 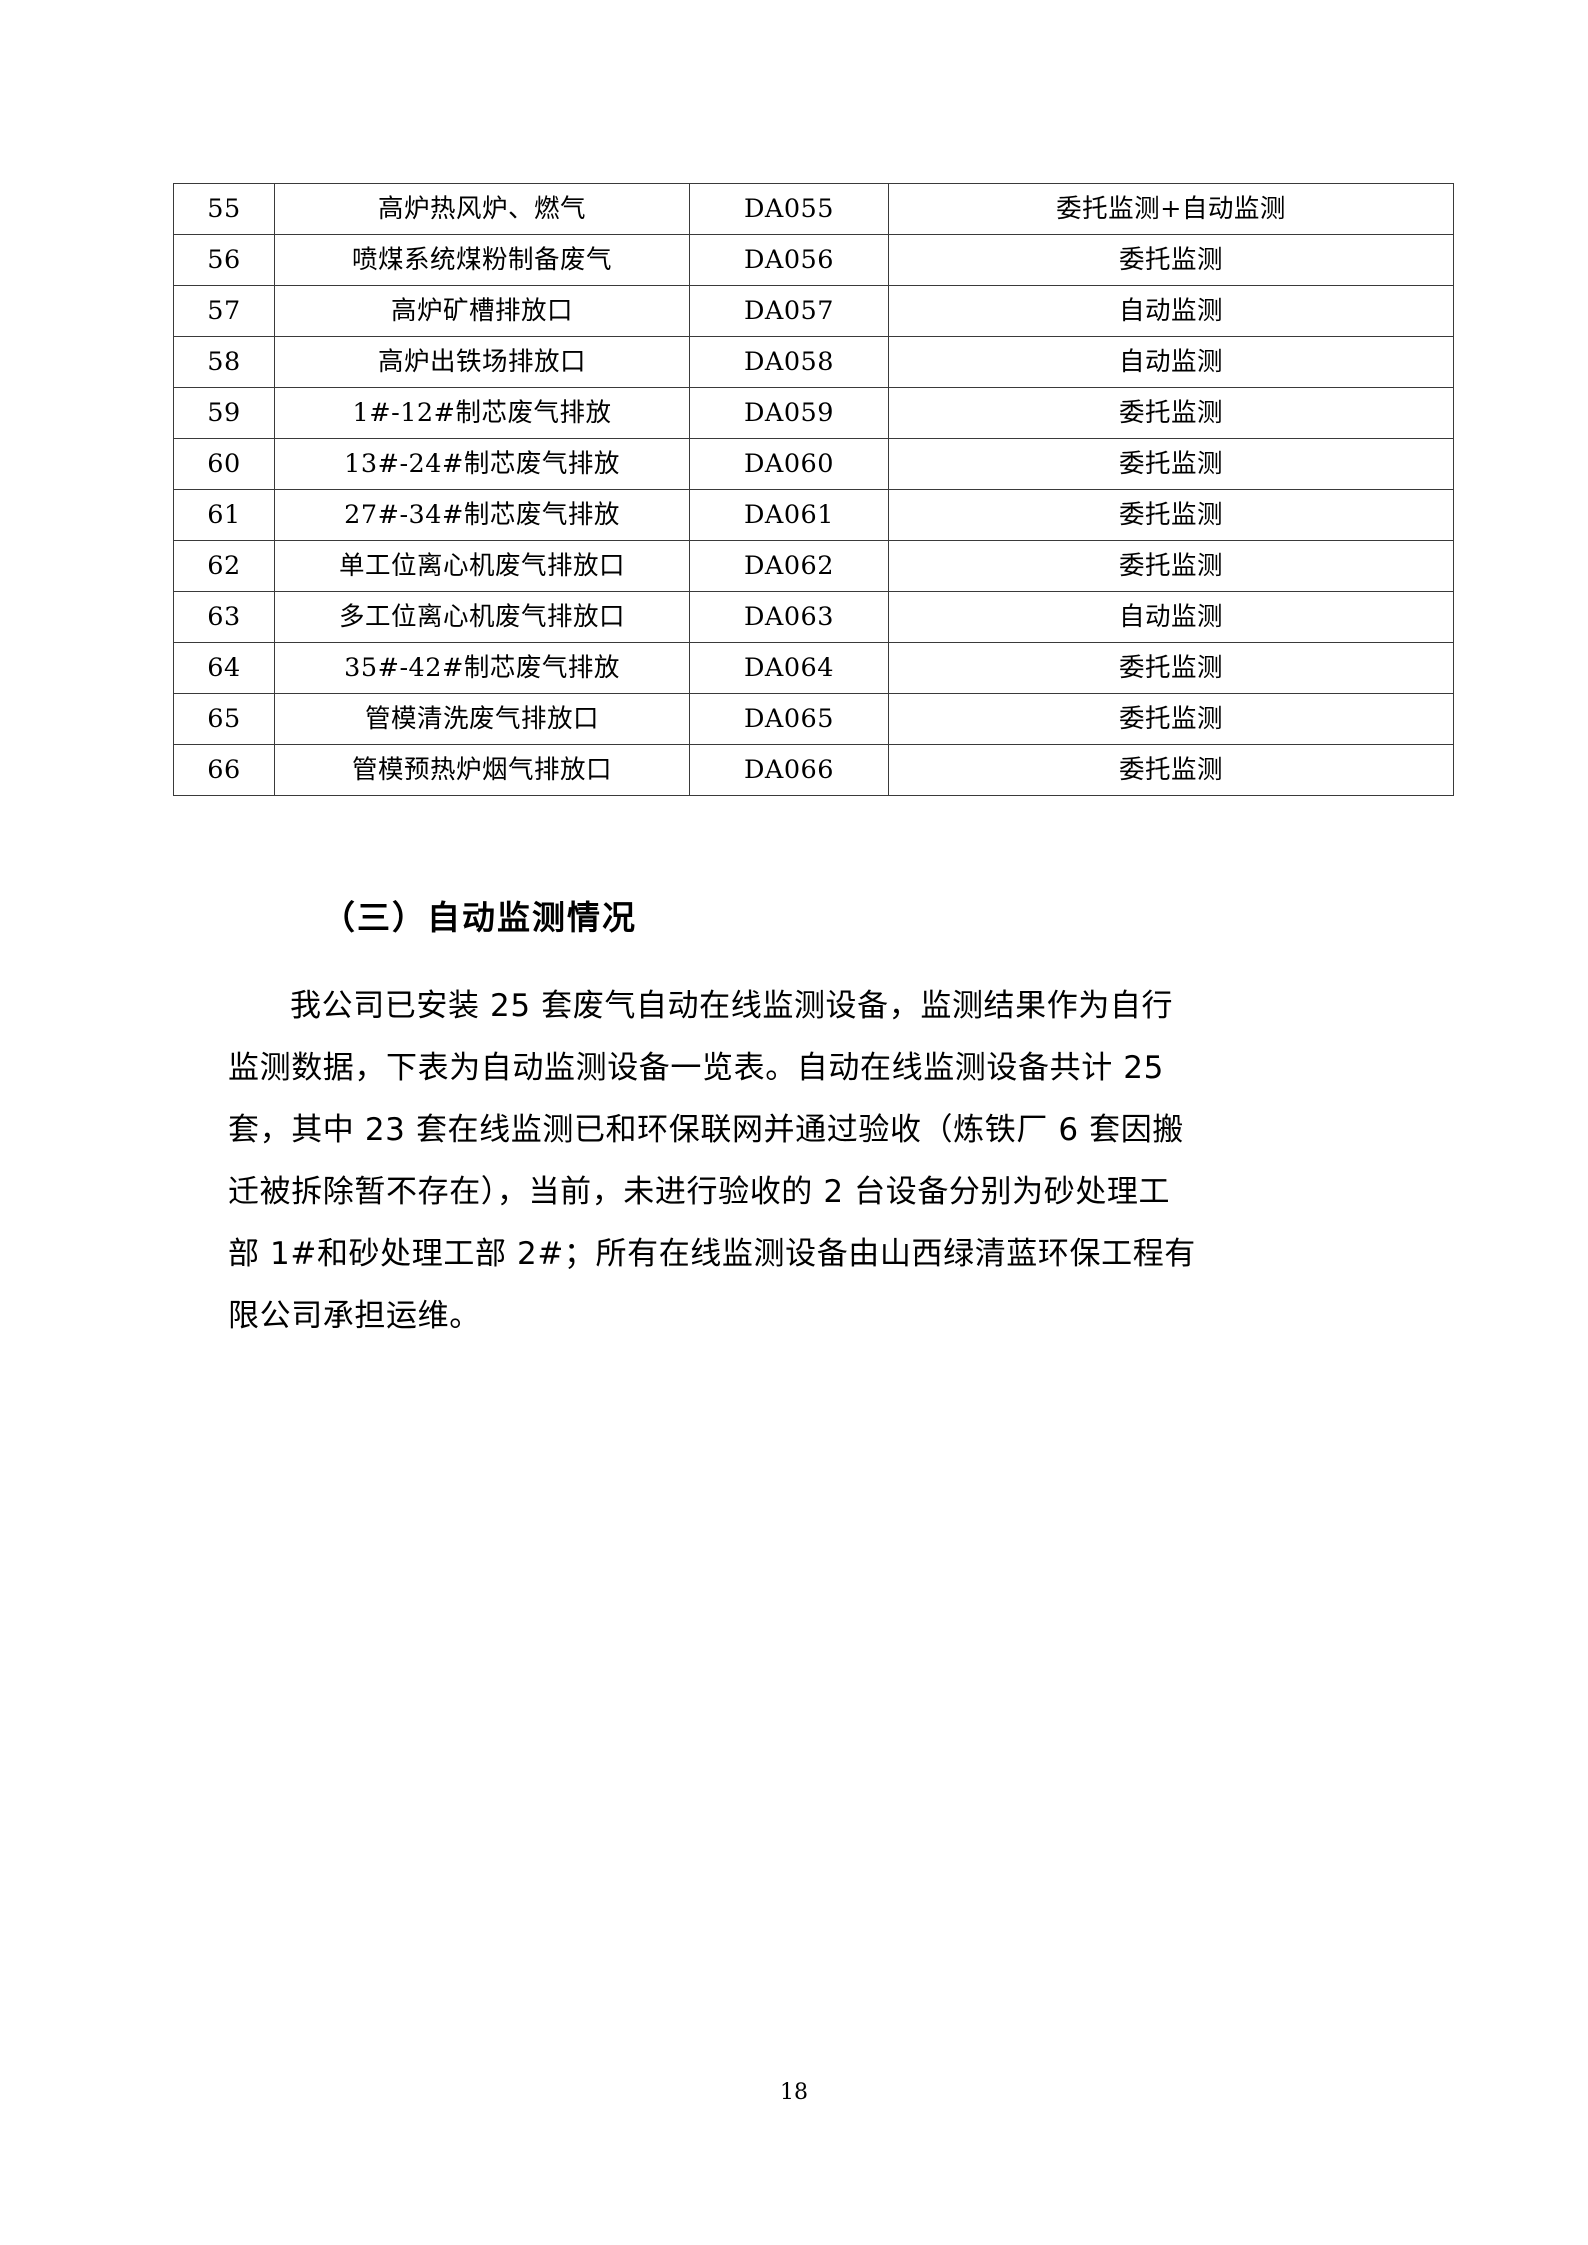 I want to click on table-row: 59 1#-12#制芯废气排放 DA059 委托监测, so click(x=813, y=413).